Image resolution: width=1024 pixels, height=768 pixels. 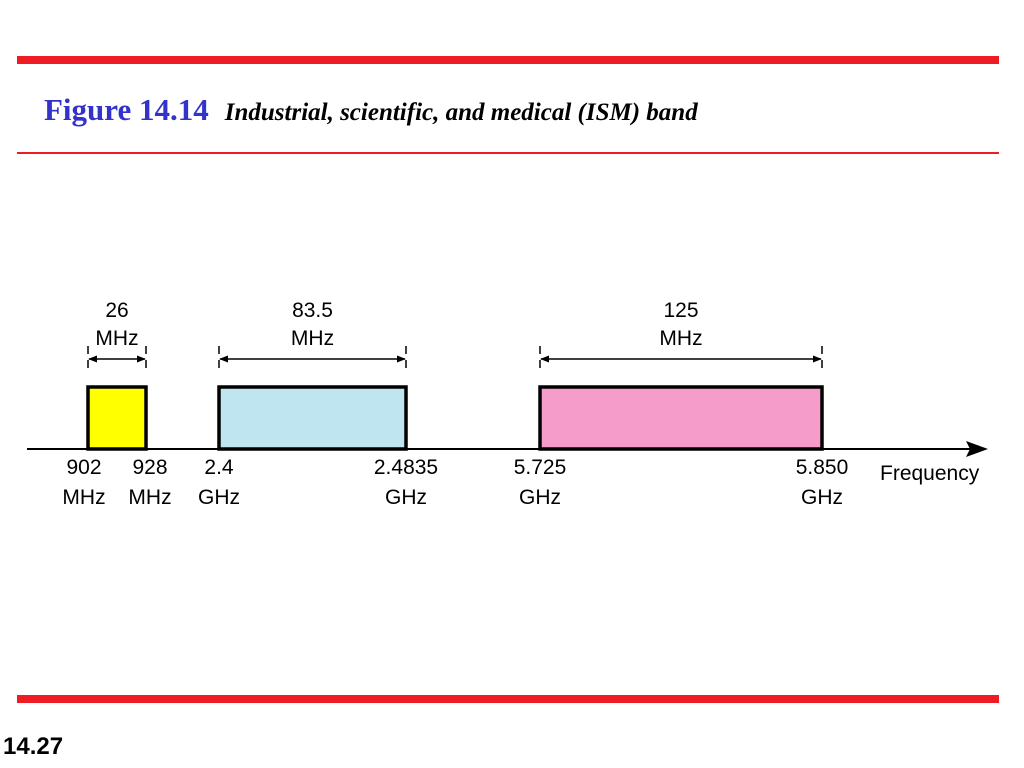 What do you see at coordinates (149, 467) in the screenshot?
I see `band-1-end-value: 928` at bounding box center [149, 467].